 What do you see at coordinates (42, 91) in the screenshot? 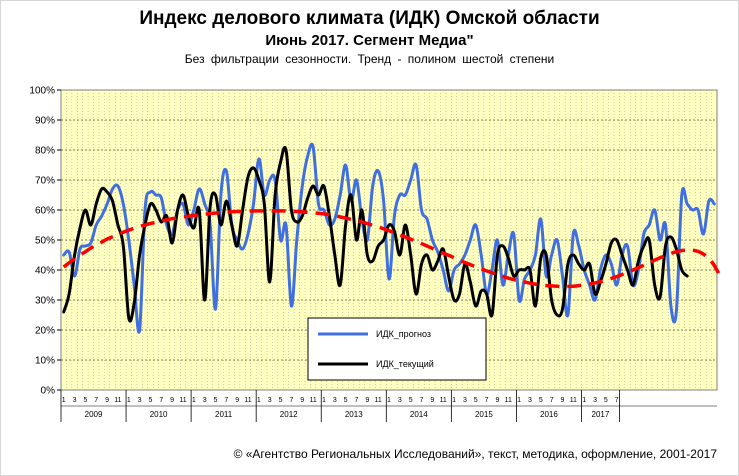
I see `y-tick-label: 100%` at bounding box center [42, 91].